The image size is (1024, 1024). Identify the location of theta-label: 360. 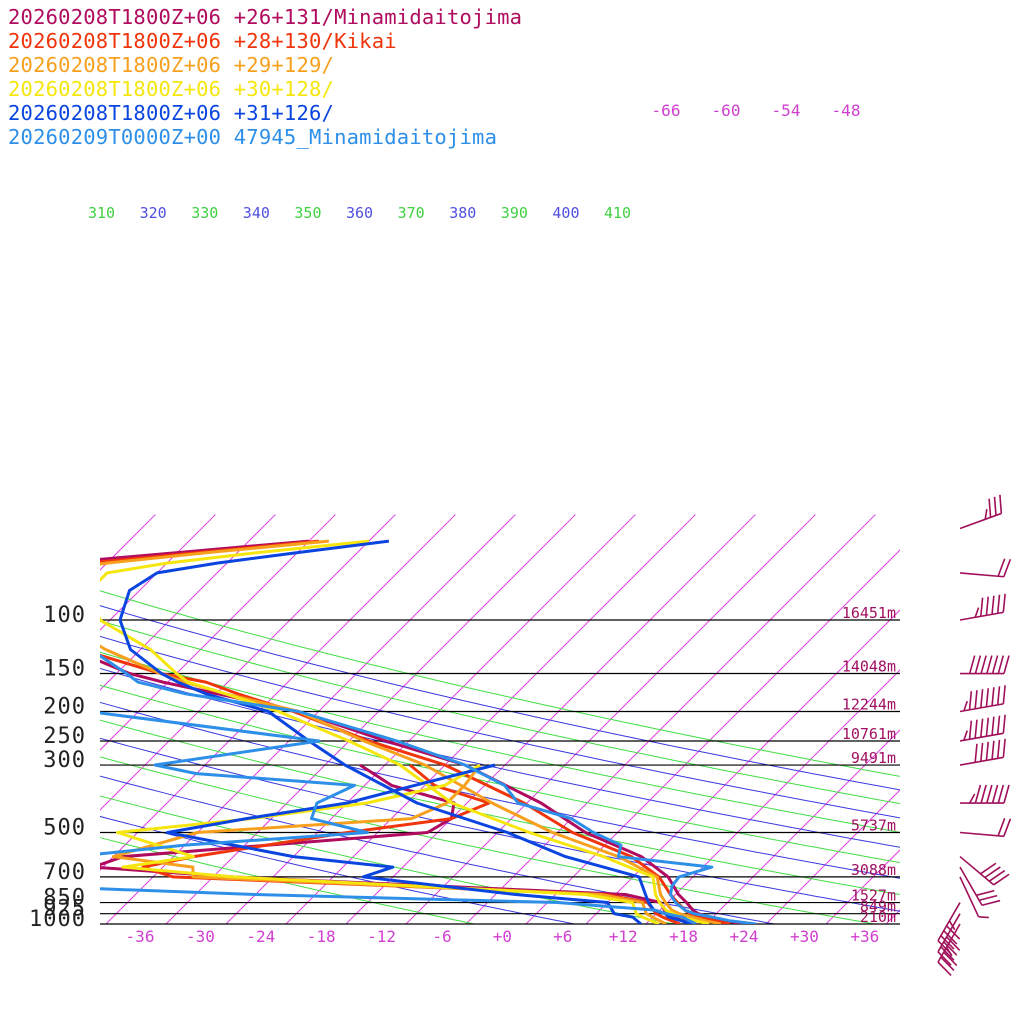
(359, 213).